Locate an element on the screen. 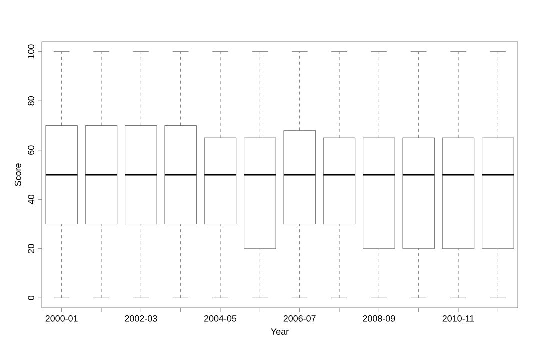  x-axis-title: Year is located at coordinates (280, 331).